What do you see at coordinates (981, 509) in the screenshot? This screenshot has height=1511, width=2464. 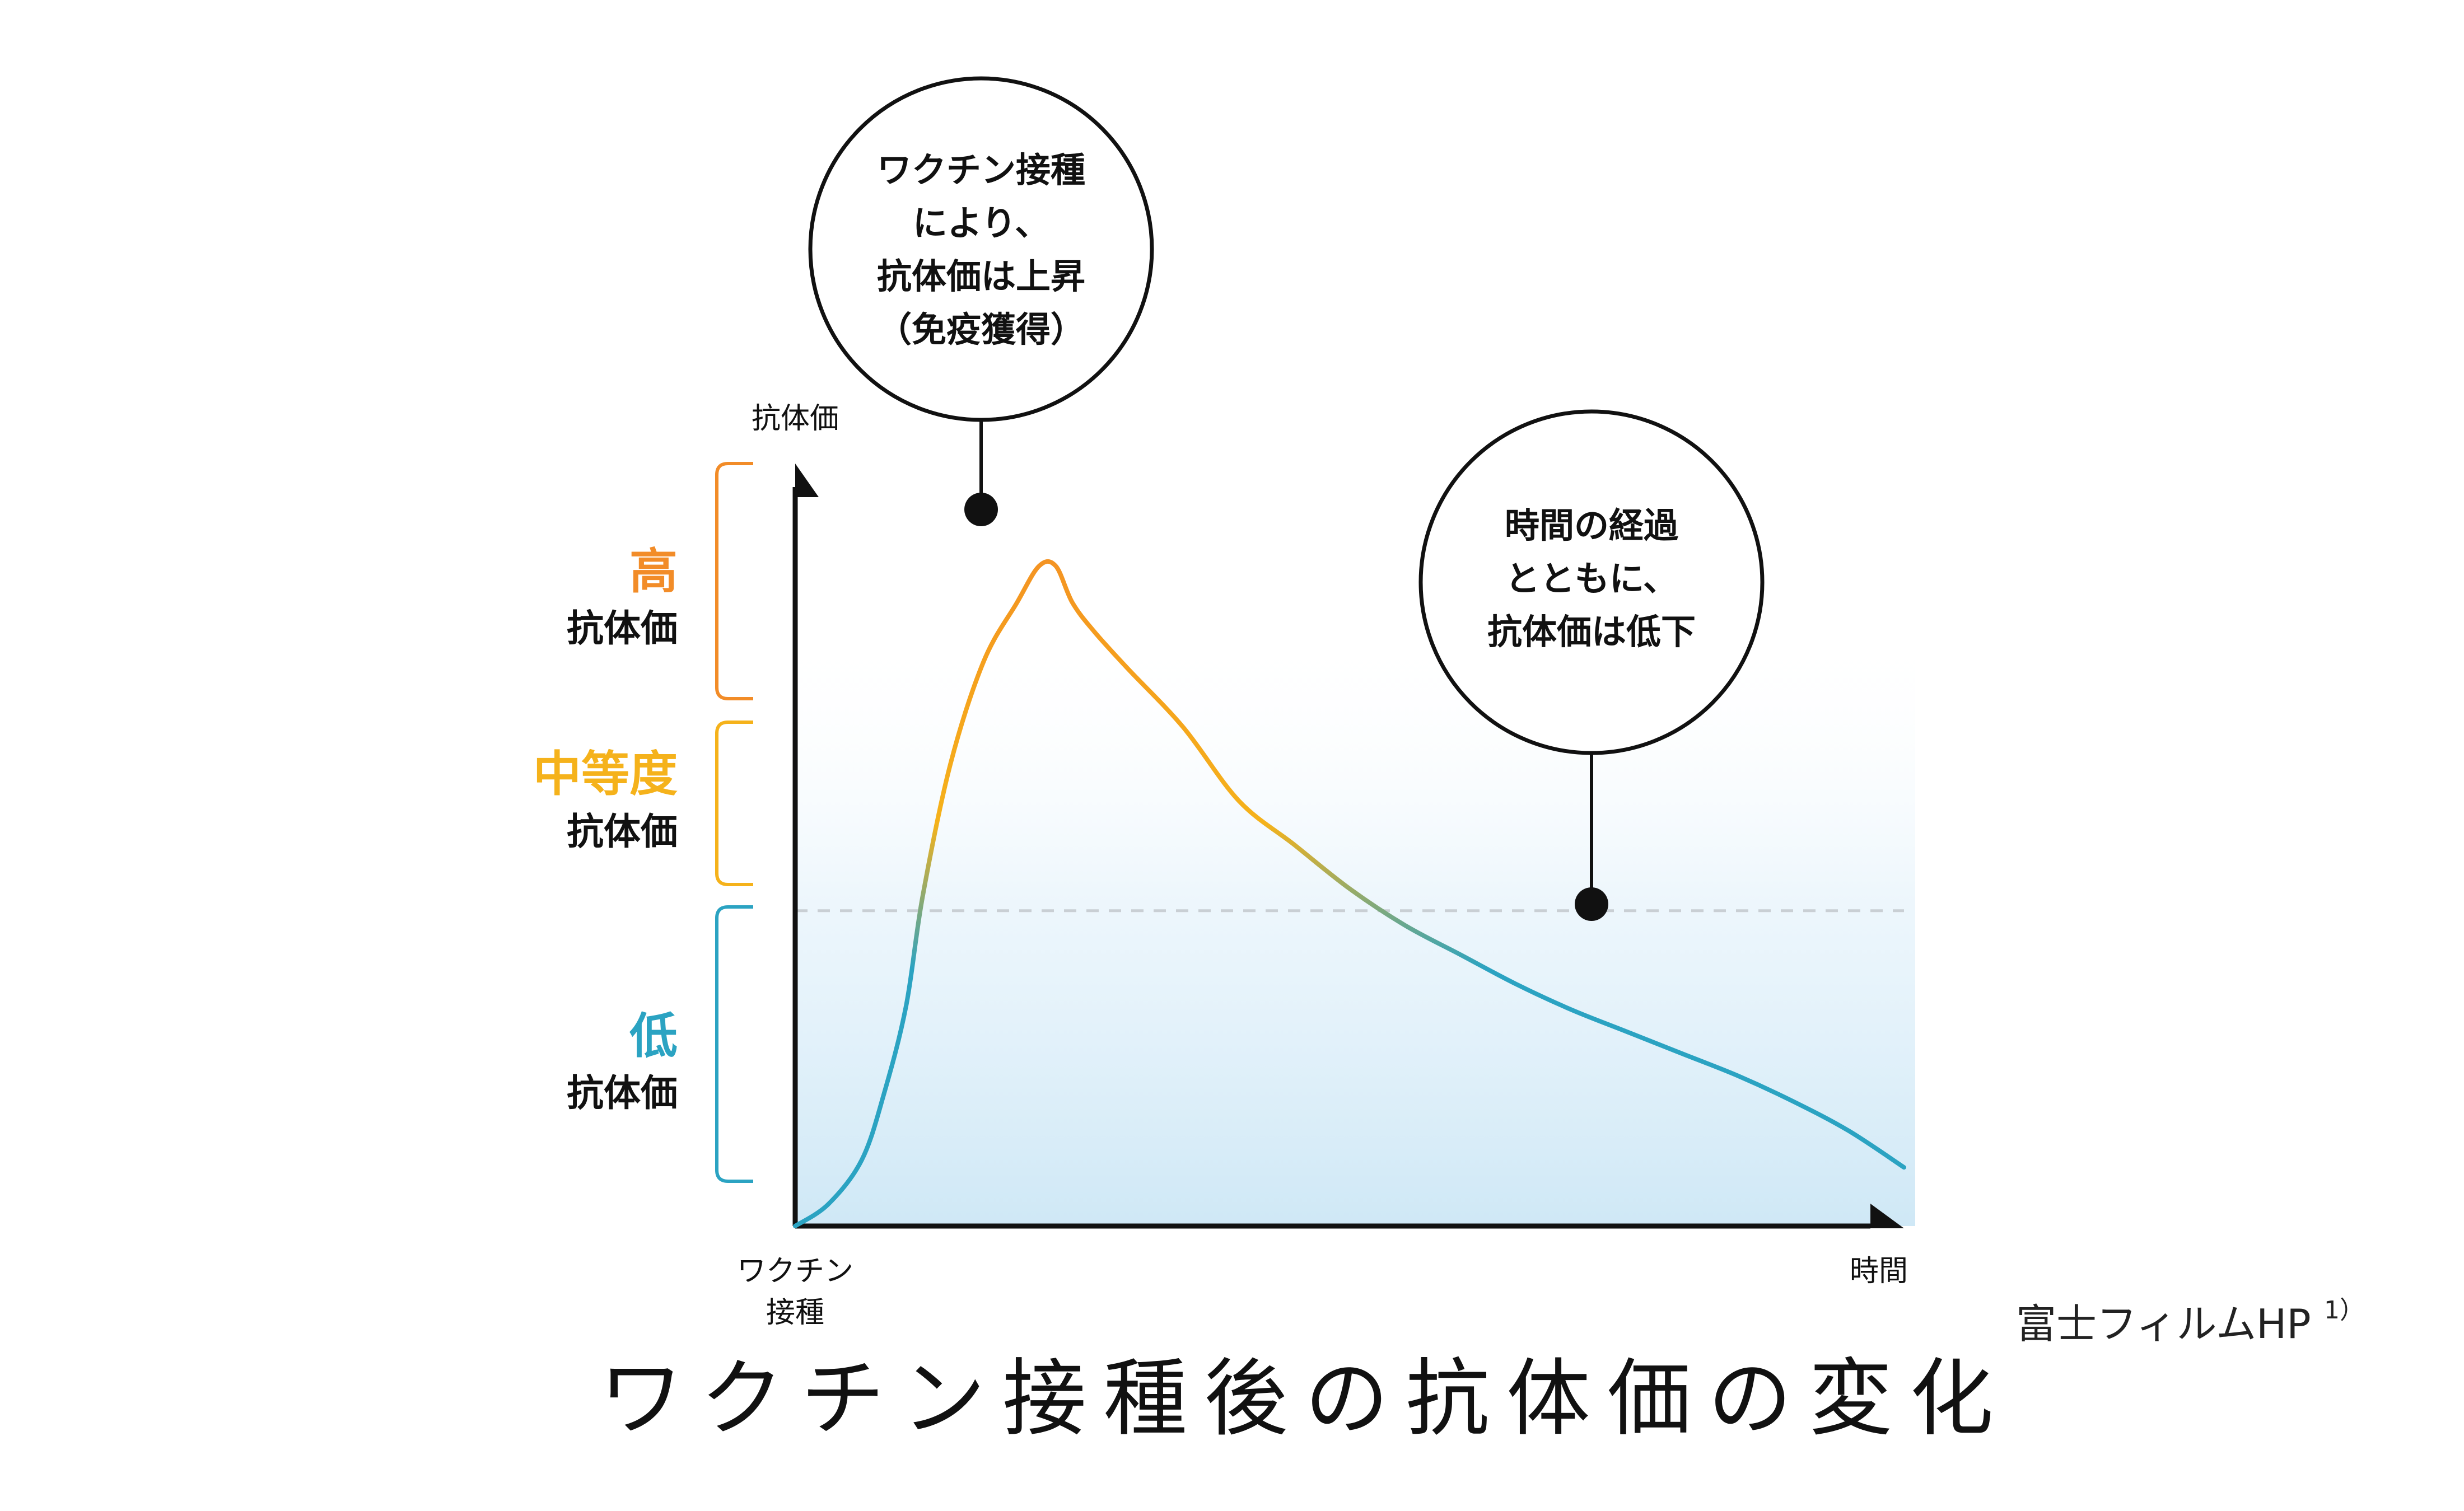 I see `callout-rise-dot` at bounding box center [981, 509].